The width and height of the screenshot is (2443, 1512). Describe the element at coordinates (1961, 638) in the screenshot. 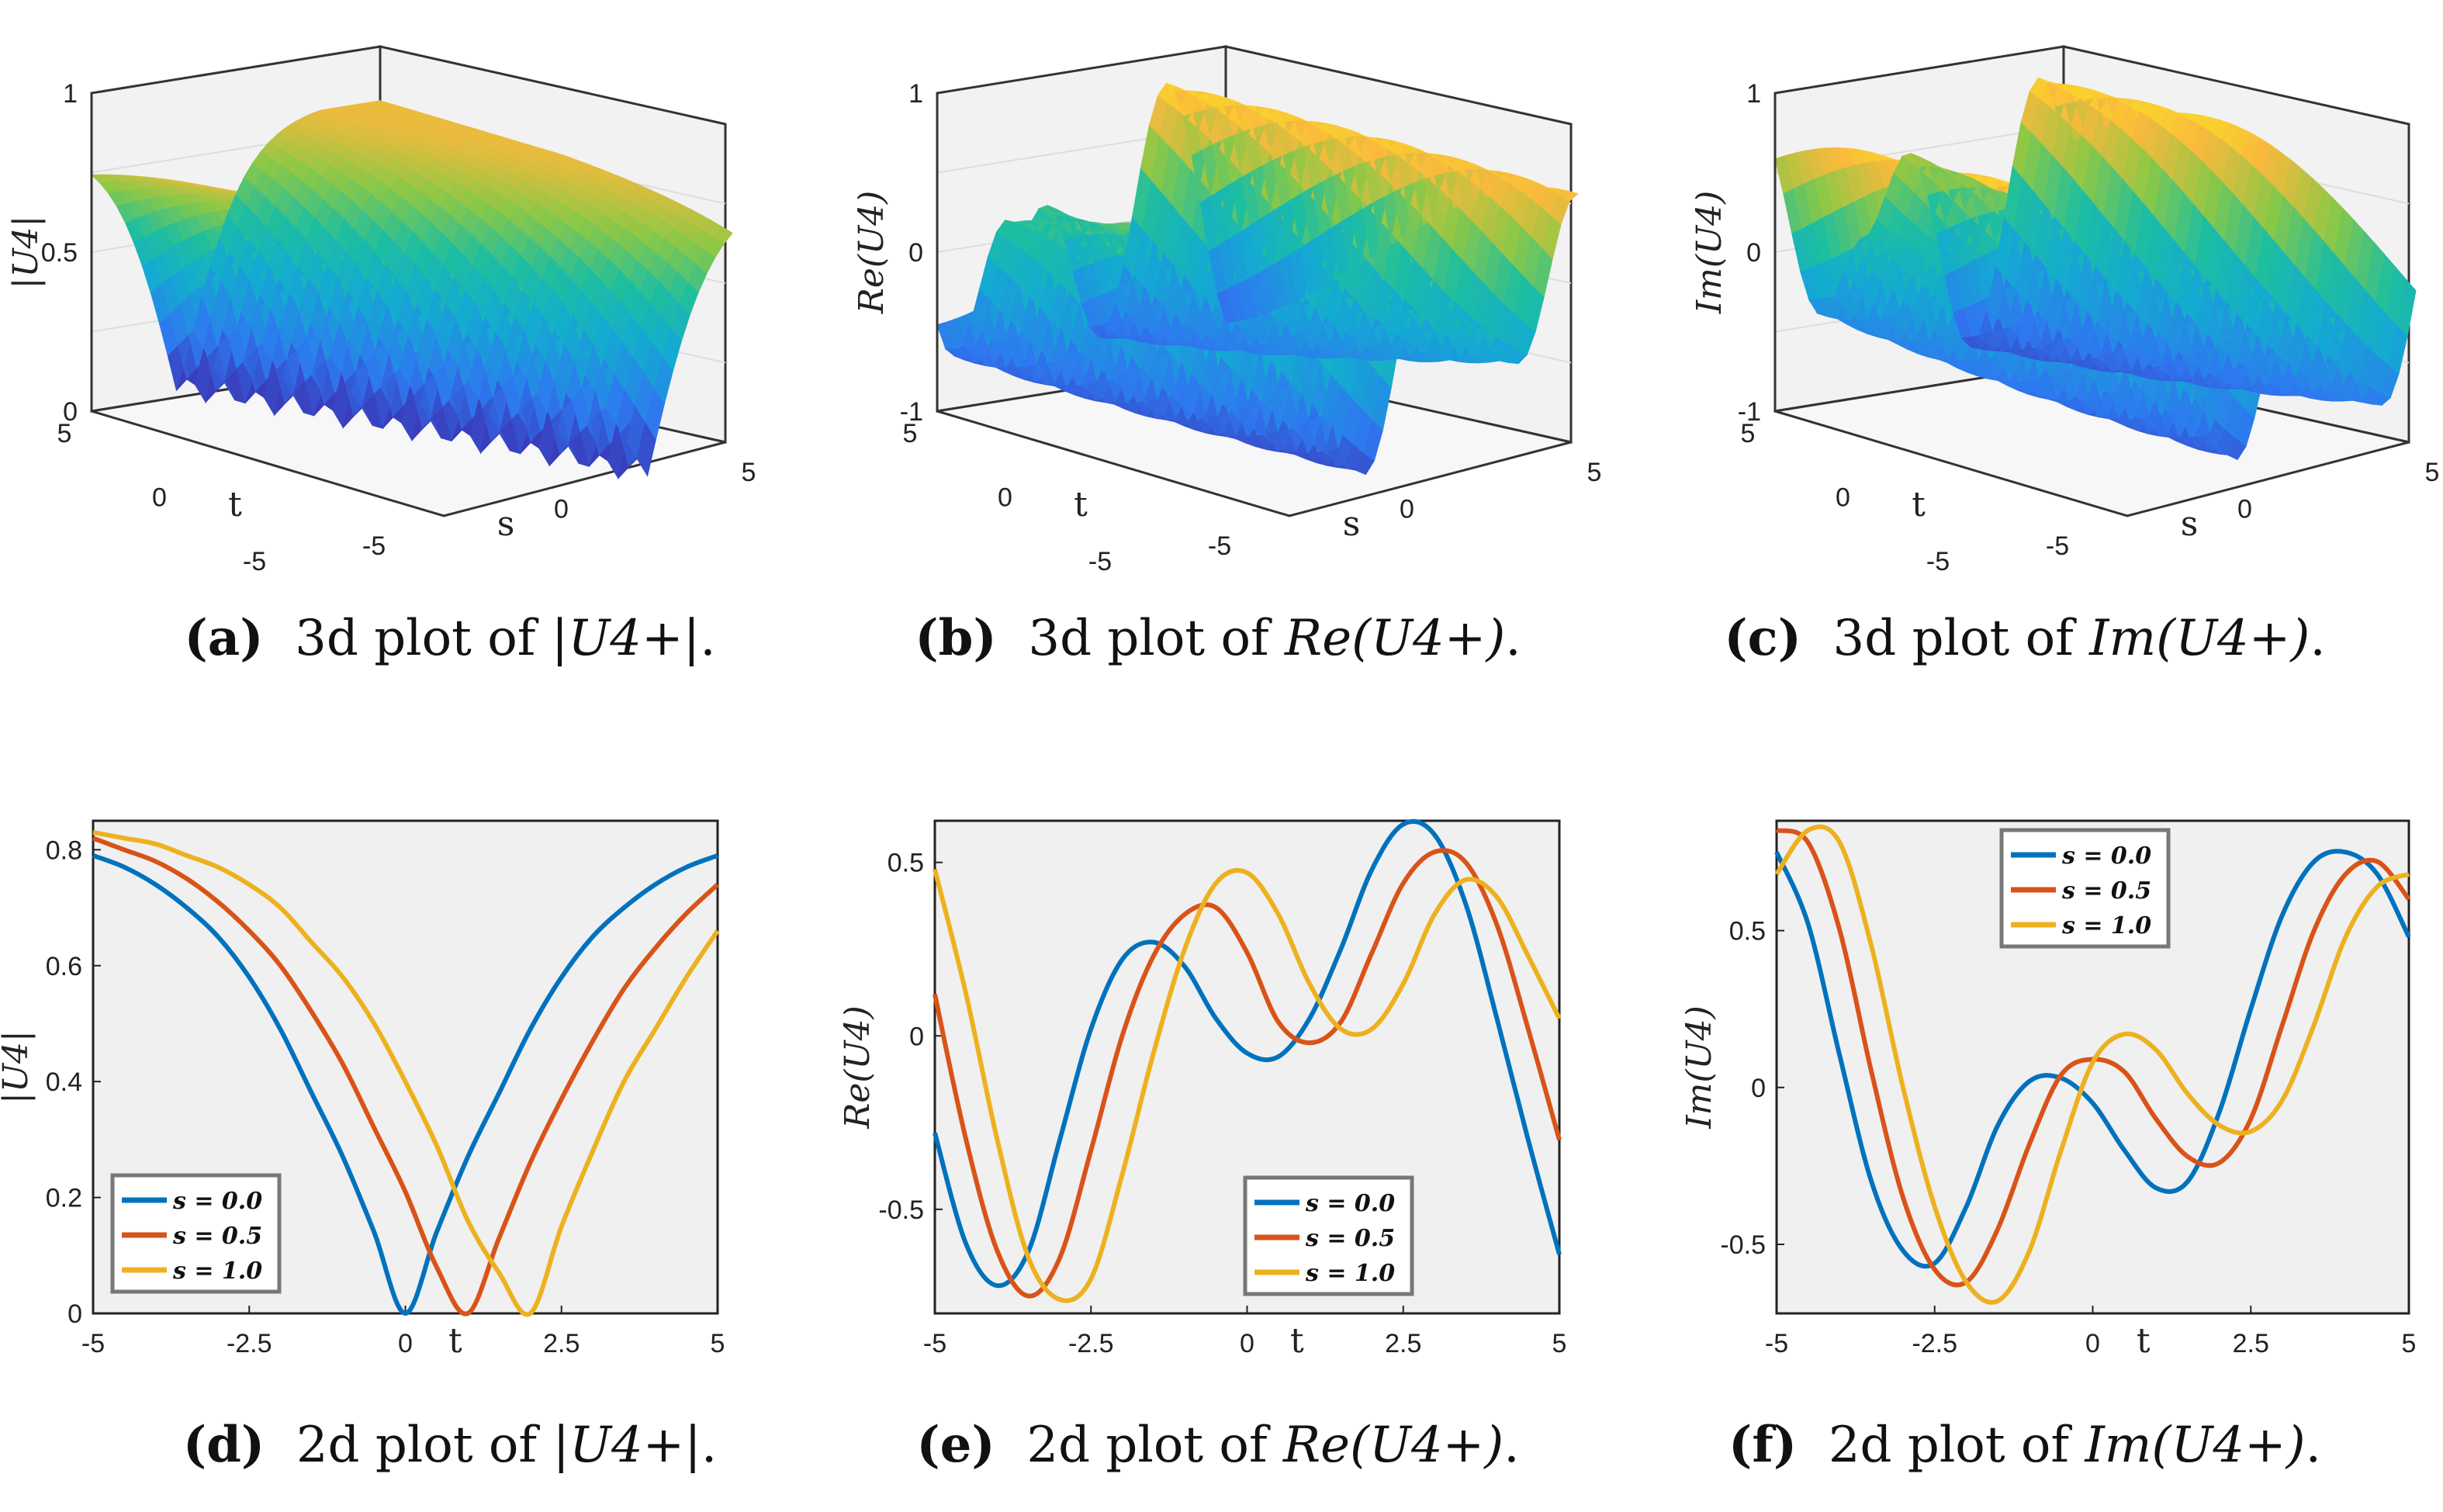

I see `caption-c-text: 3d plot of` at that location.